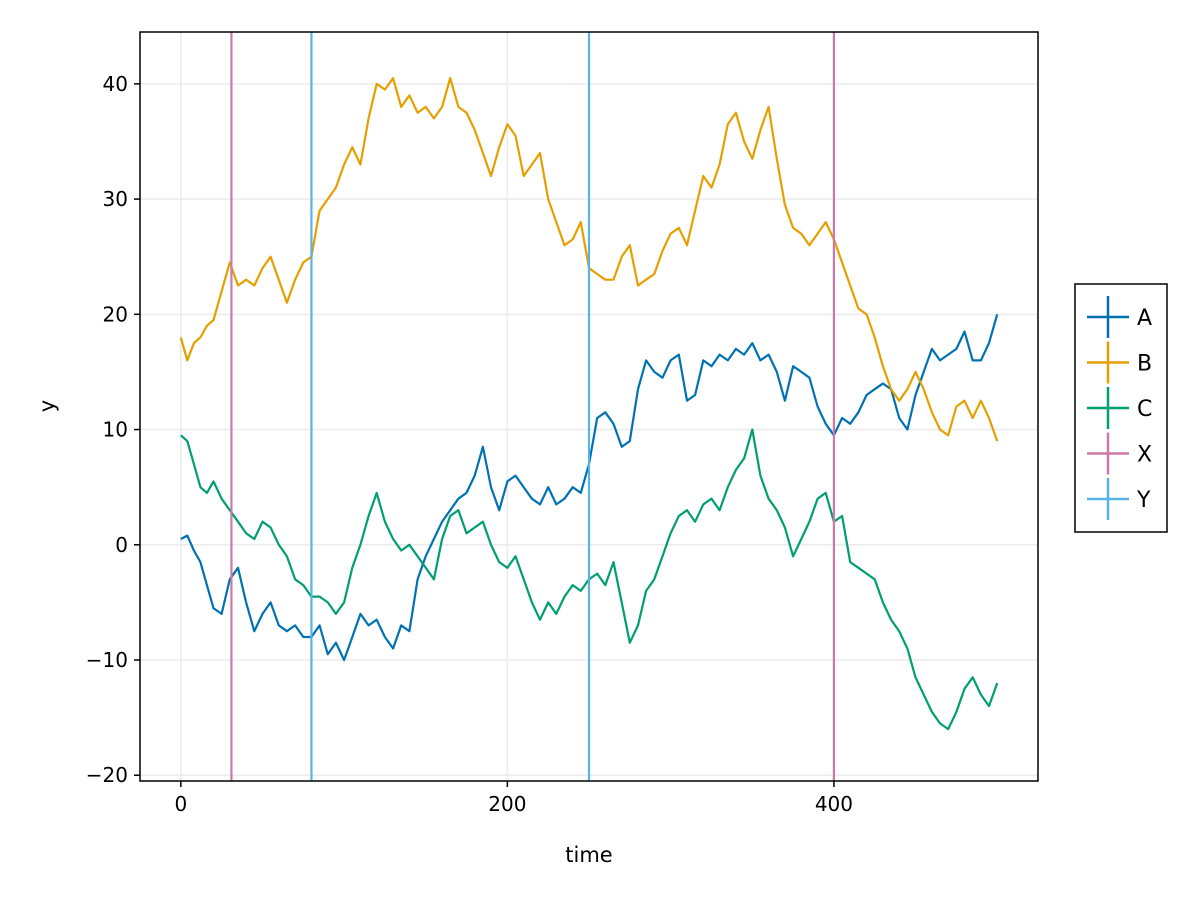 The height and width of the screenshot is (900, 1200). I want to click on x-tick-label: 0, so click(180, 804).